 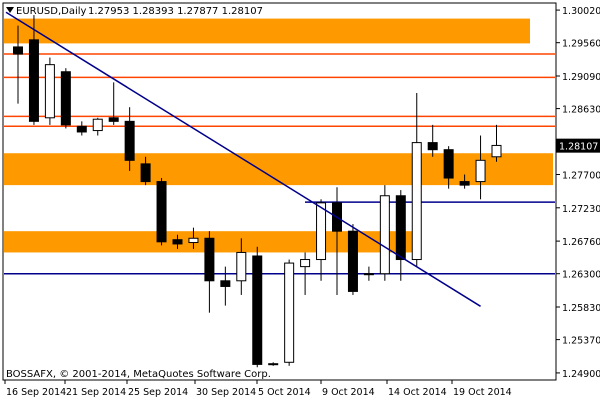 I want to click on time-tick-label: 25 Sep 2014, so click(x=158, y=392).